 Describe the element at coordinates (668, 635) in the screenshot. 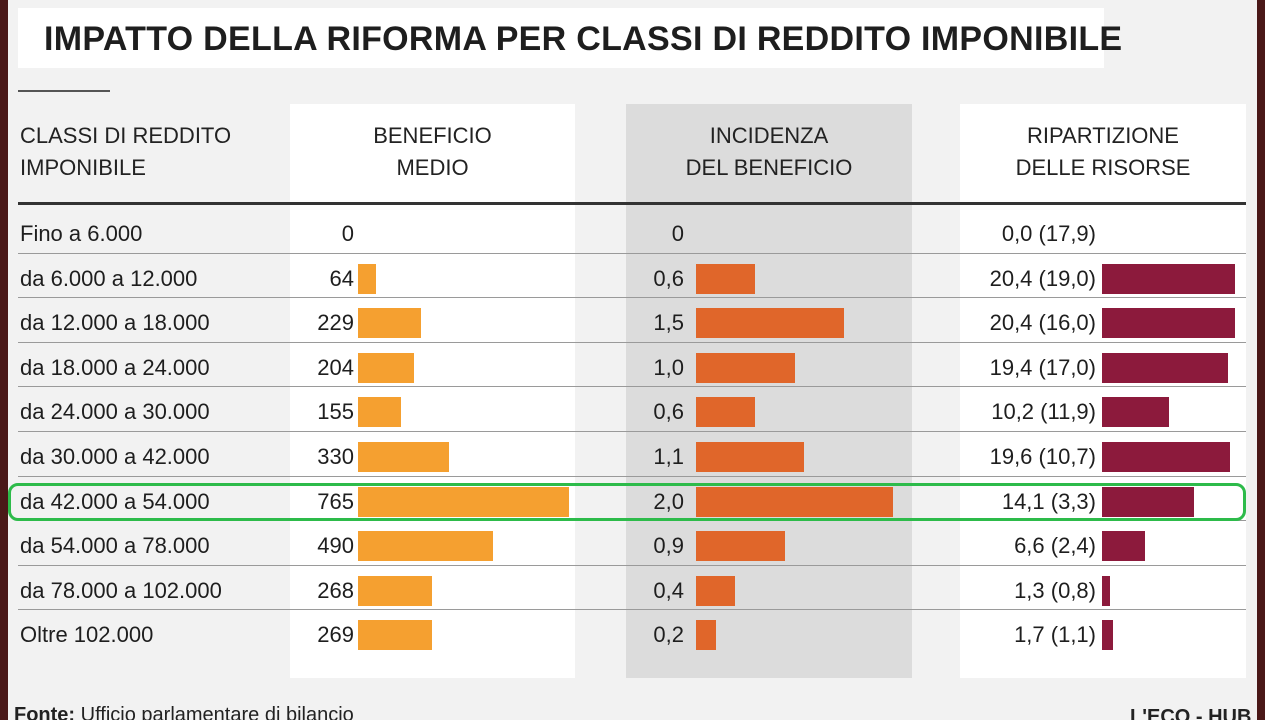

I see `incidenza-value: 0,2` at that location.